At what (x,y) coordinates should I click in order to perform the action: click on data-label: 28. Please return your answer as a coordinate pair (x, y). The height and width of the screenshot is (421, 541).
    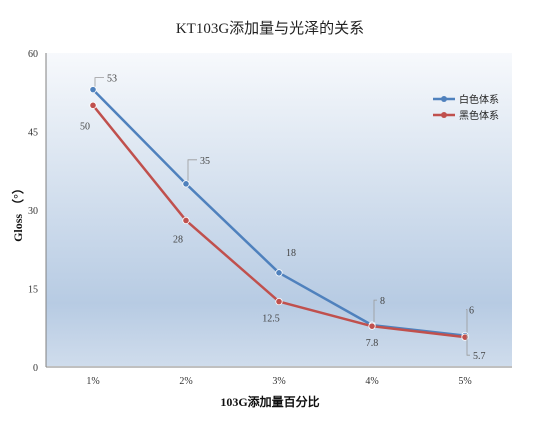
    Looking at the image, I should click on (178, 239).